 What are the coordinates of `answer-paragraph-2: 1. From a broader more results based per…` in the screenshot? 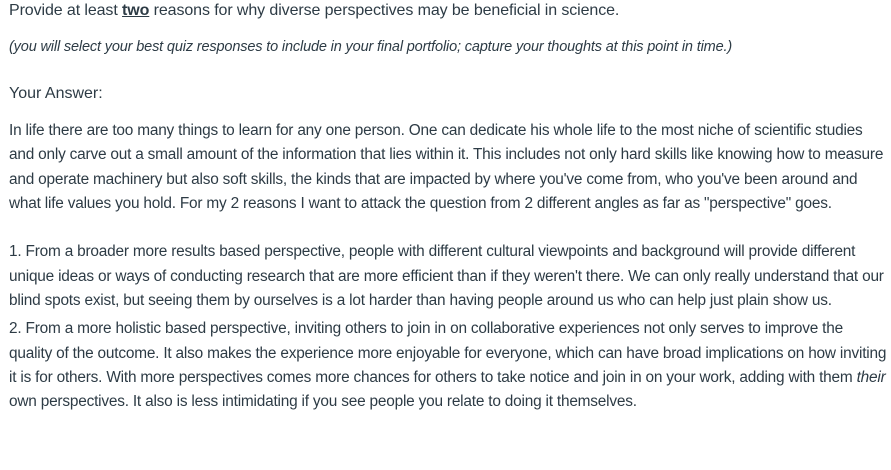 It's located at (446, 276).